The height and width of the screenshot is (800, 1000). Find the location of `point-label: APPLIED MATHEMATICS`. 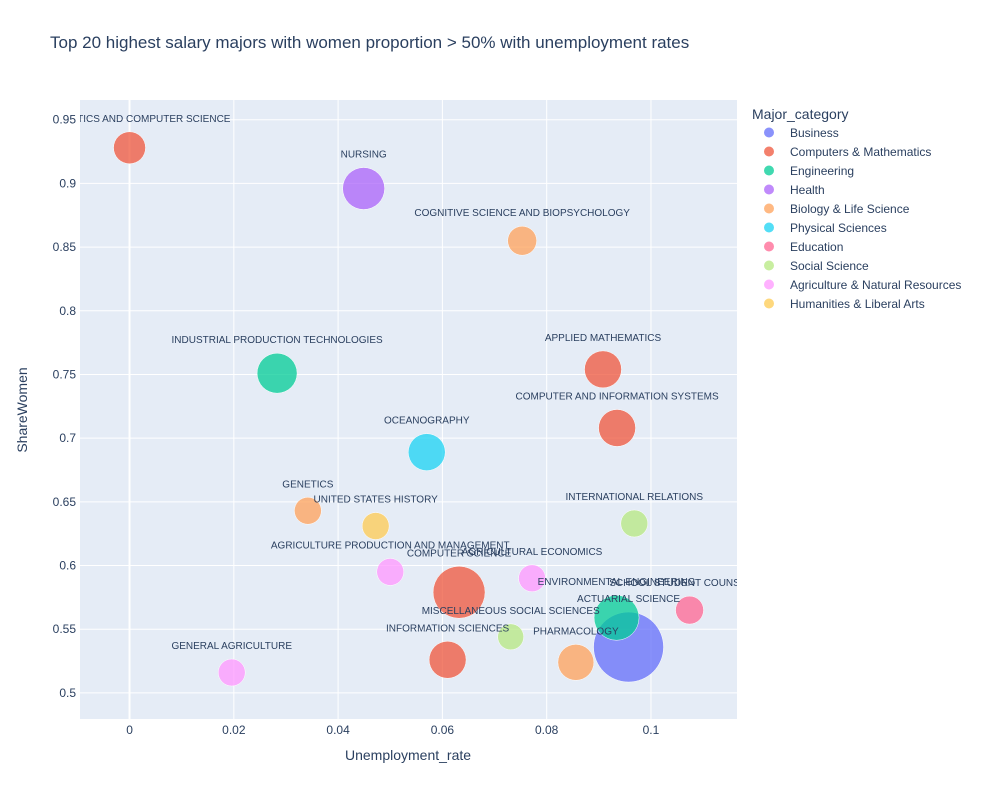

point-label: APPLIED MATHEMATICS is located at coordinates (603, 338).